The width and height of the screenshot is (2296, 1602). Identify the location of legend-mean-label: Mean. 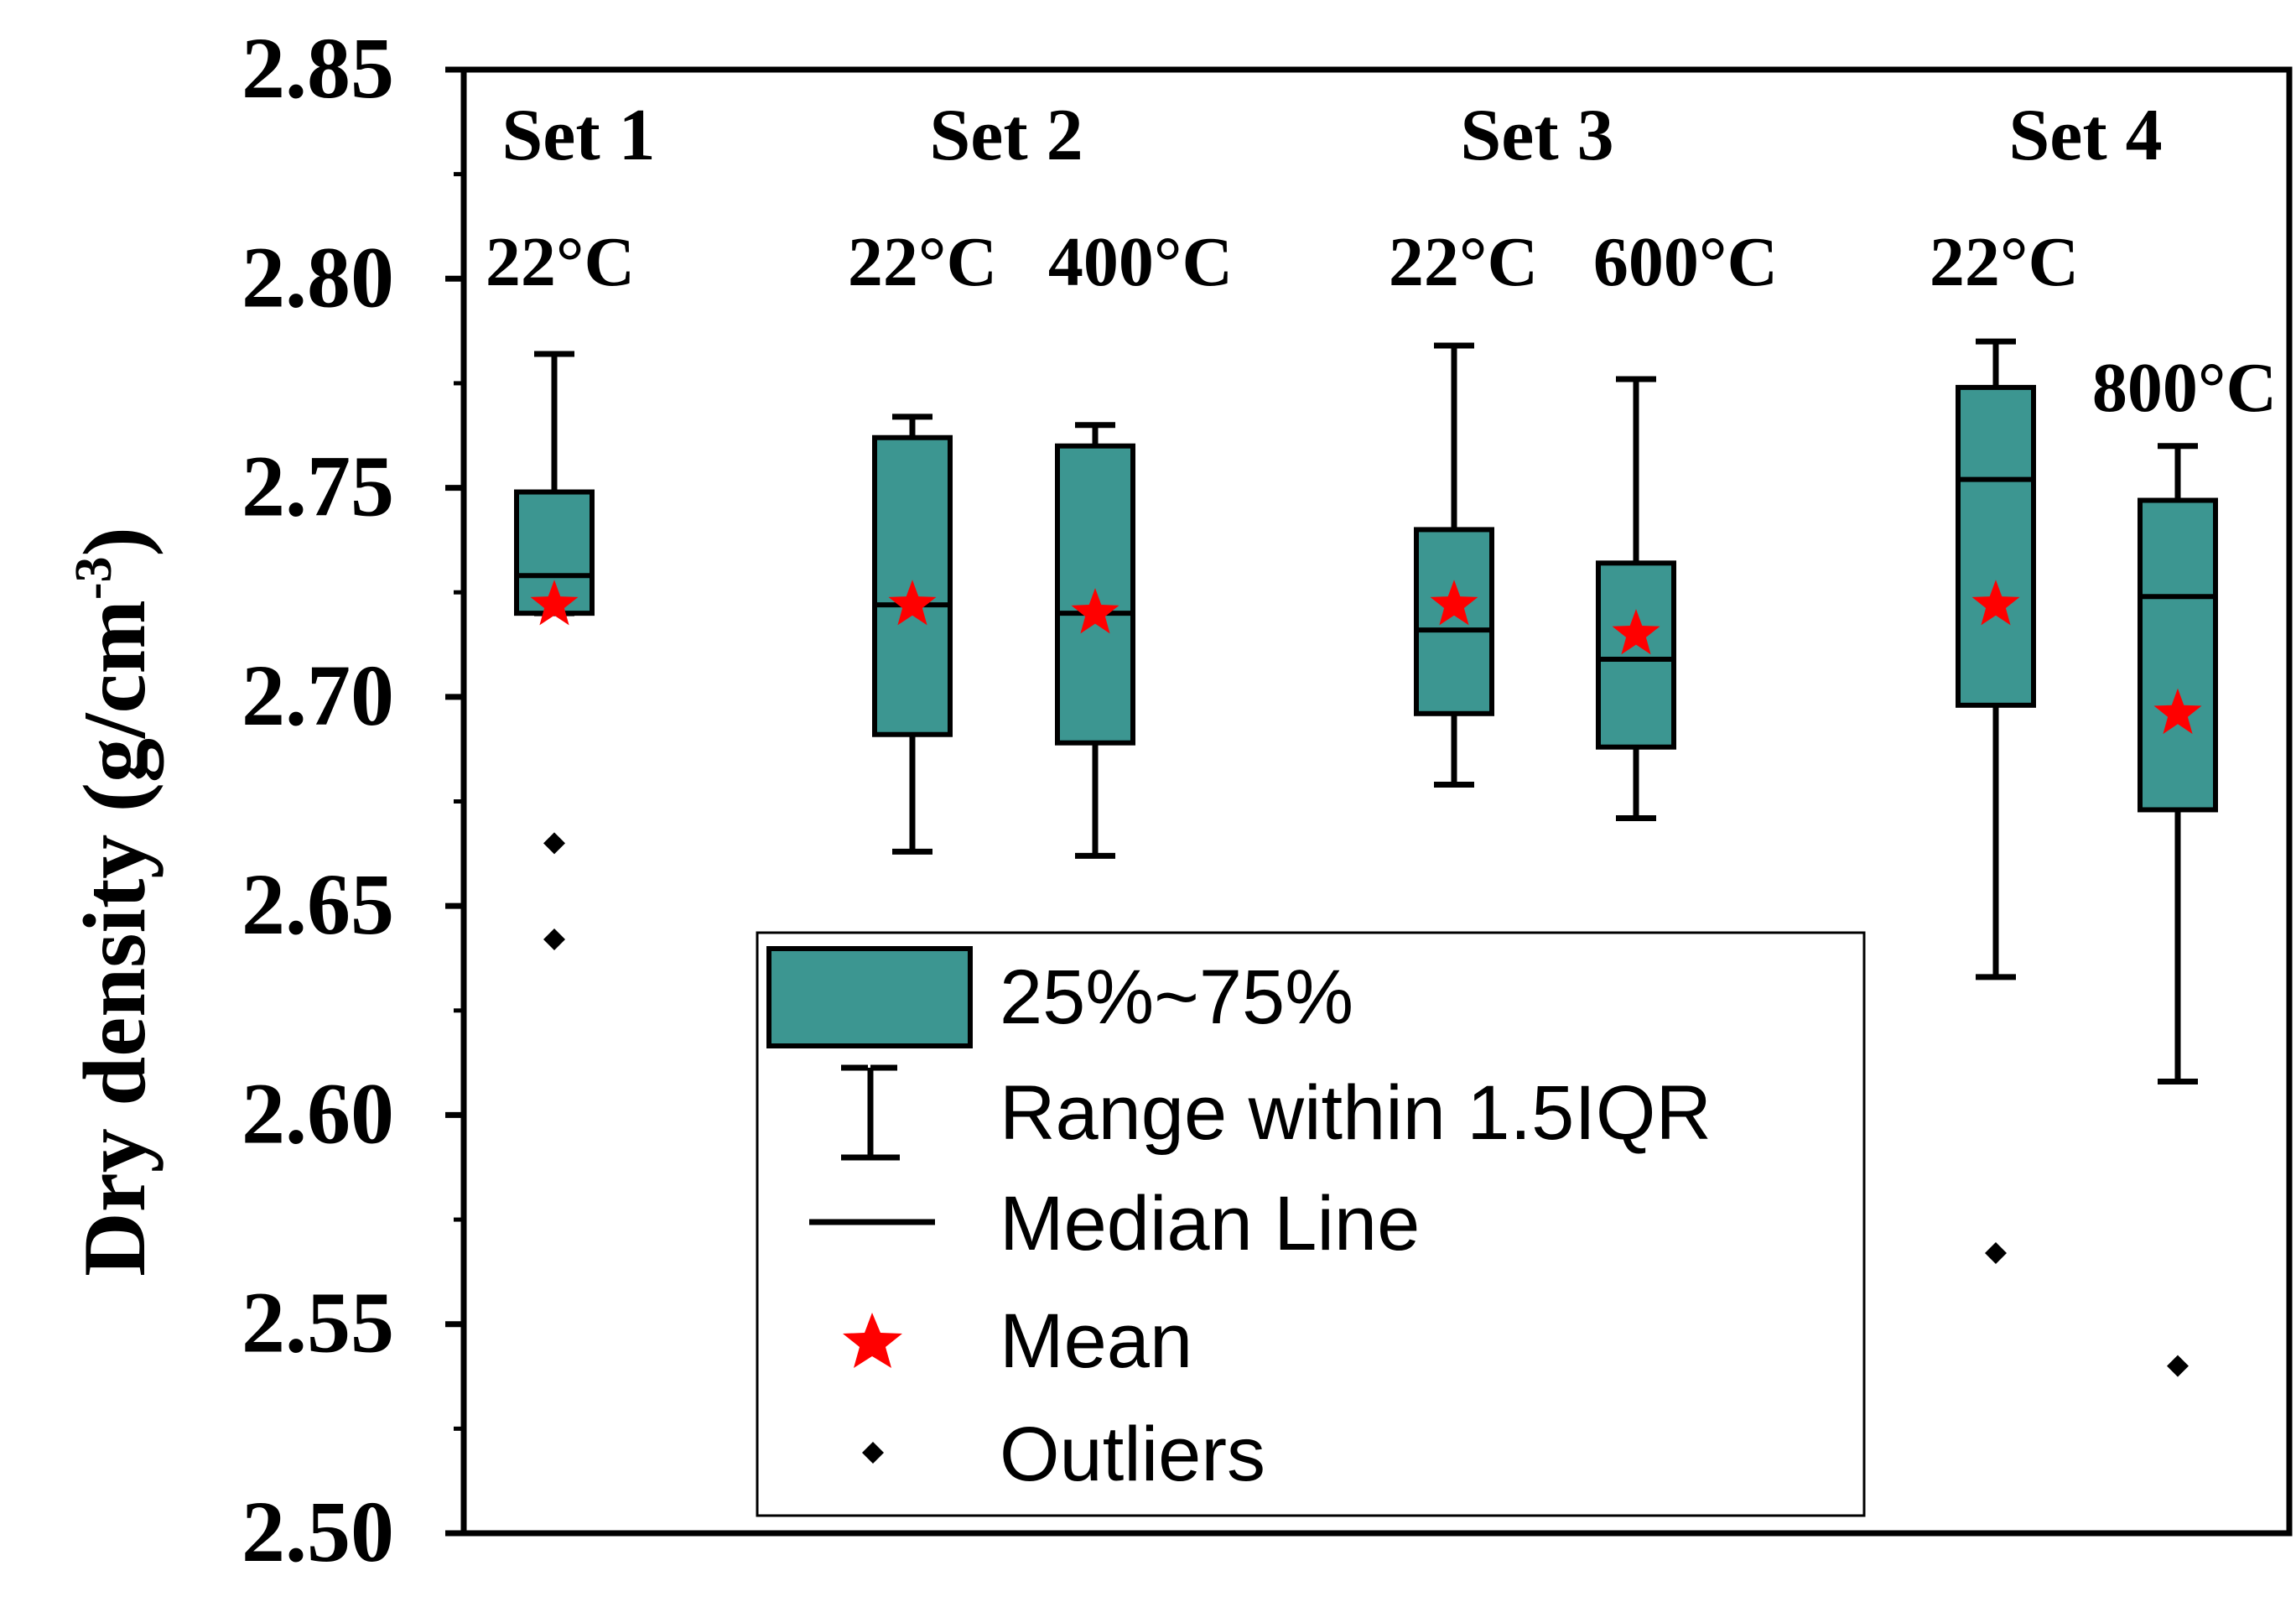
(1096, 1341).